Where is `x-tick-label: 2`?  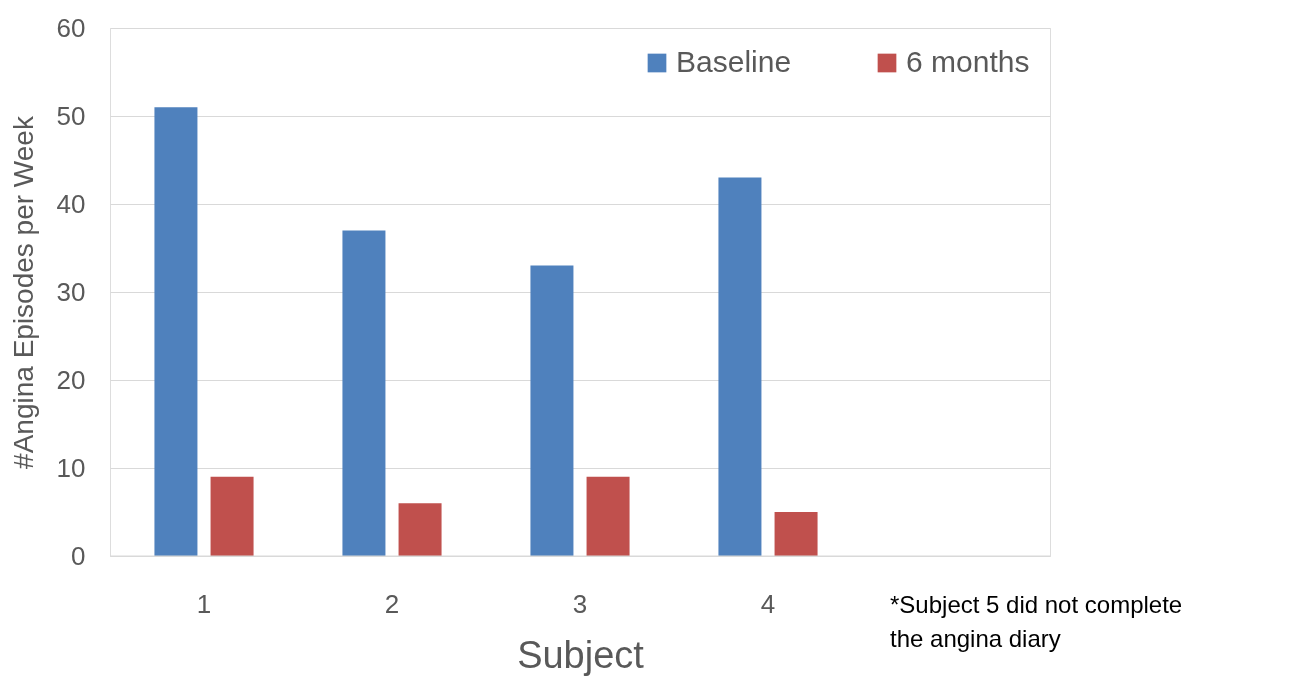 x-tick-label: 2 is located at coordinates (392, 603).